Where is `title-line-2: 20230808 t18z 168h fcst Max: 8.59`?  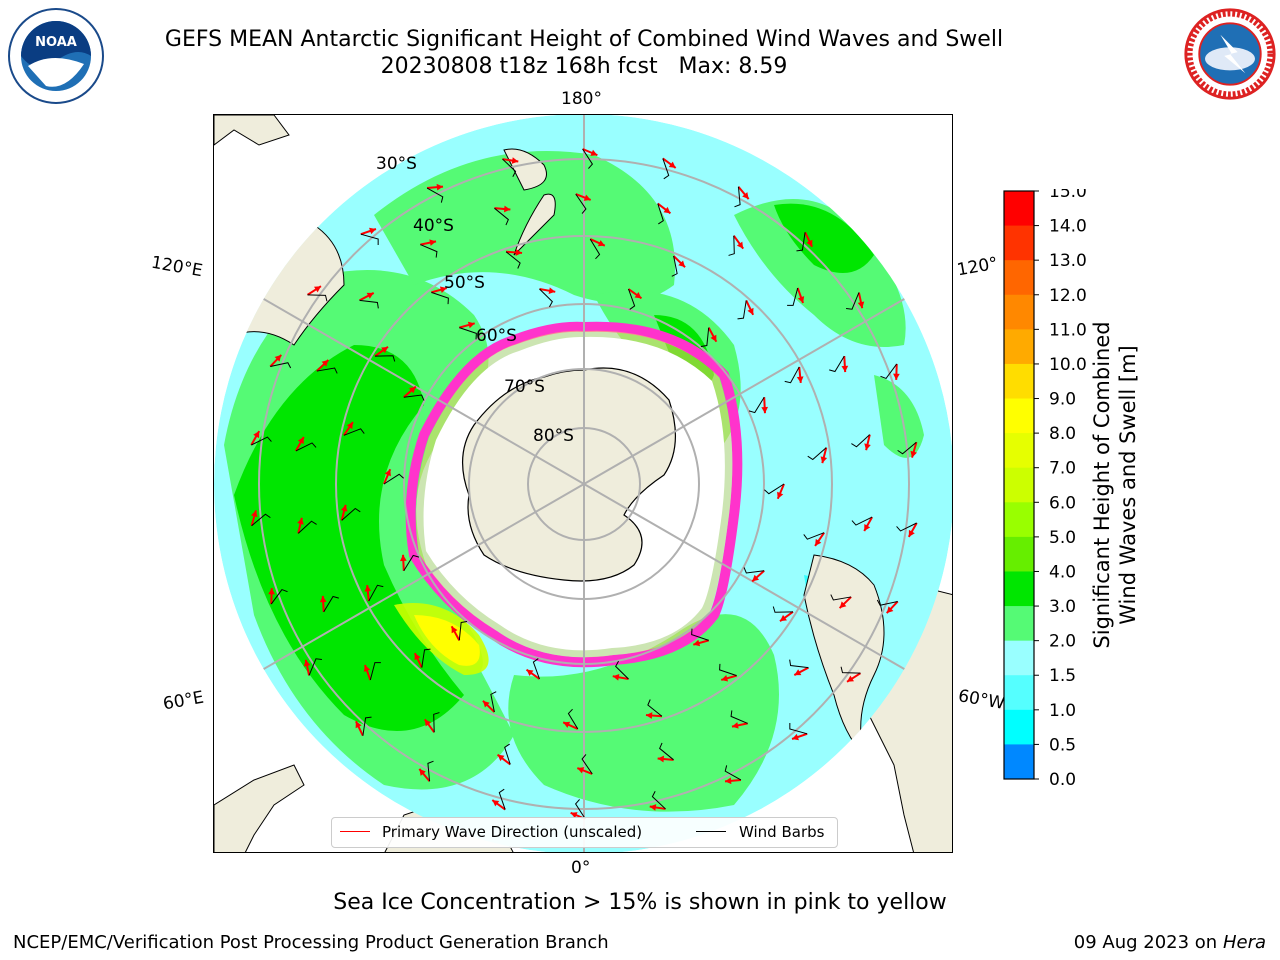
title-line-2: 20230808 t18z 168h fcst Max: 8.59 is located at coordinates (584, 66).